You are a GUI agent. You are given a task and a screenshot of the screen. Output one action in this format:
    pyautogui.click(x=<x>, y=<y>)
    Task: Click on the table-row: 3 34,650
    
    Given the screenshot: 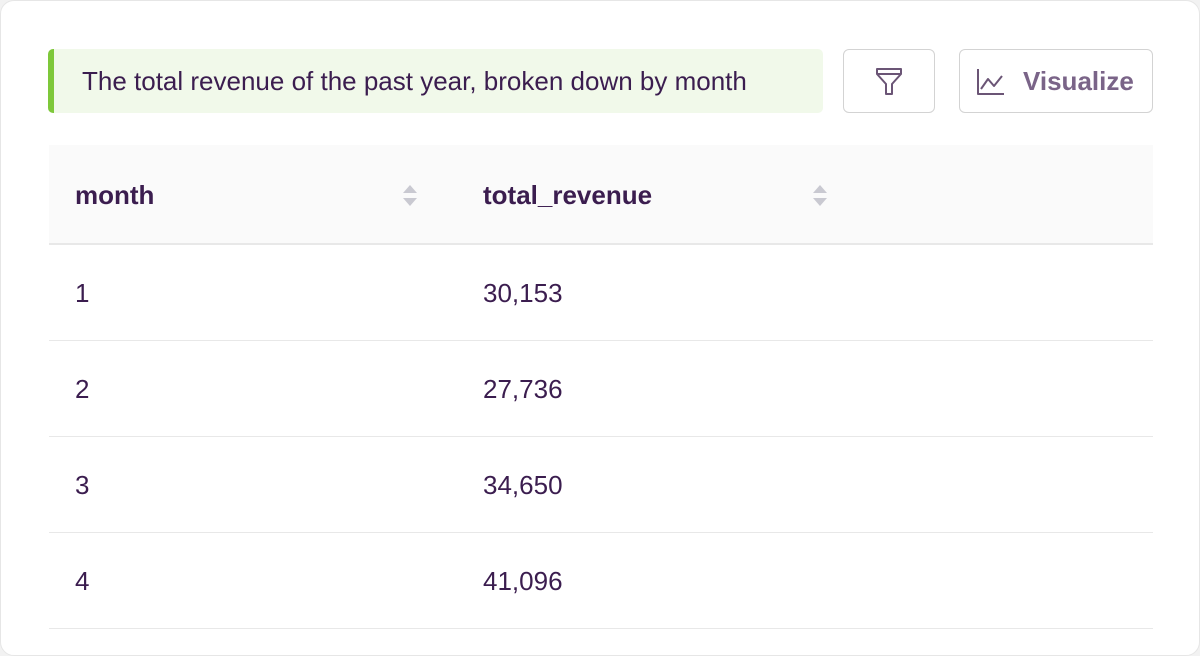 What is the action you would take?
    pyautogui.click(x=601, y=485)
    